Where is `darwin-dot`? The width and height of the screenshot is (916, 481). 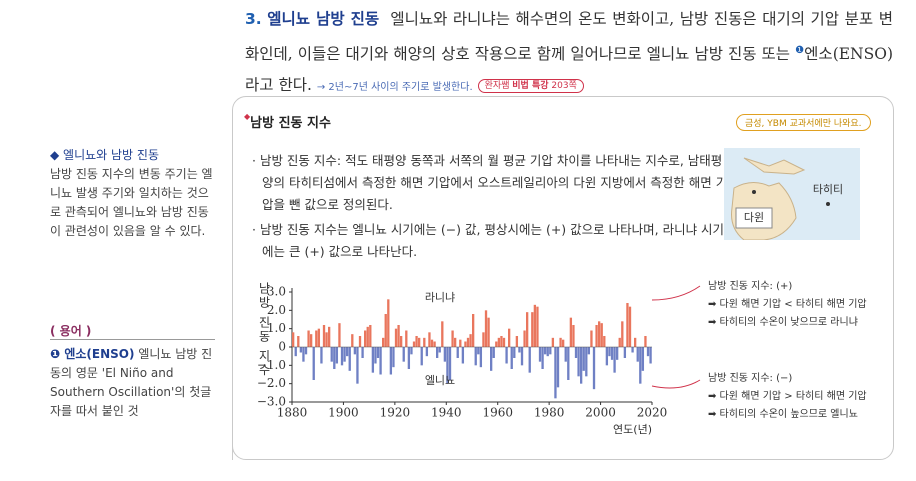 darwin-dot is located at coordinates (754, 192).